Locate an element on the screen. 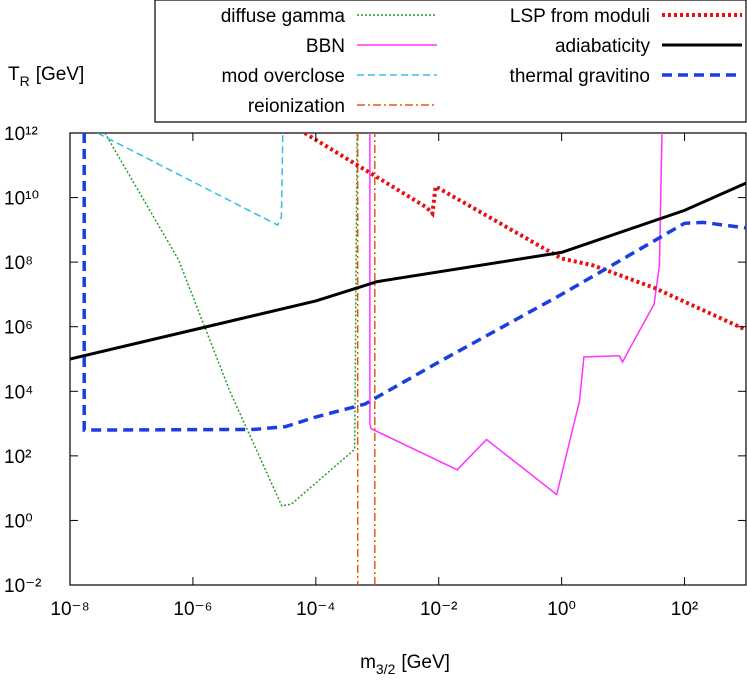 The height and width of the screenshot is (686, 747). x-label-unit: [GeV] is located at coordinates (425, 662).